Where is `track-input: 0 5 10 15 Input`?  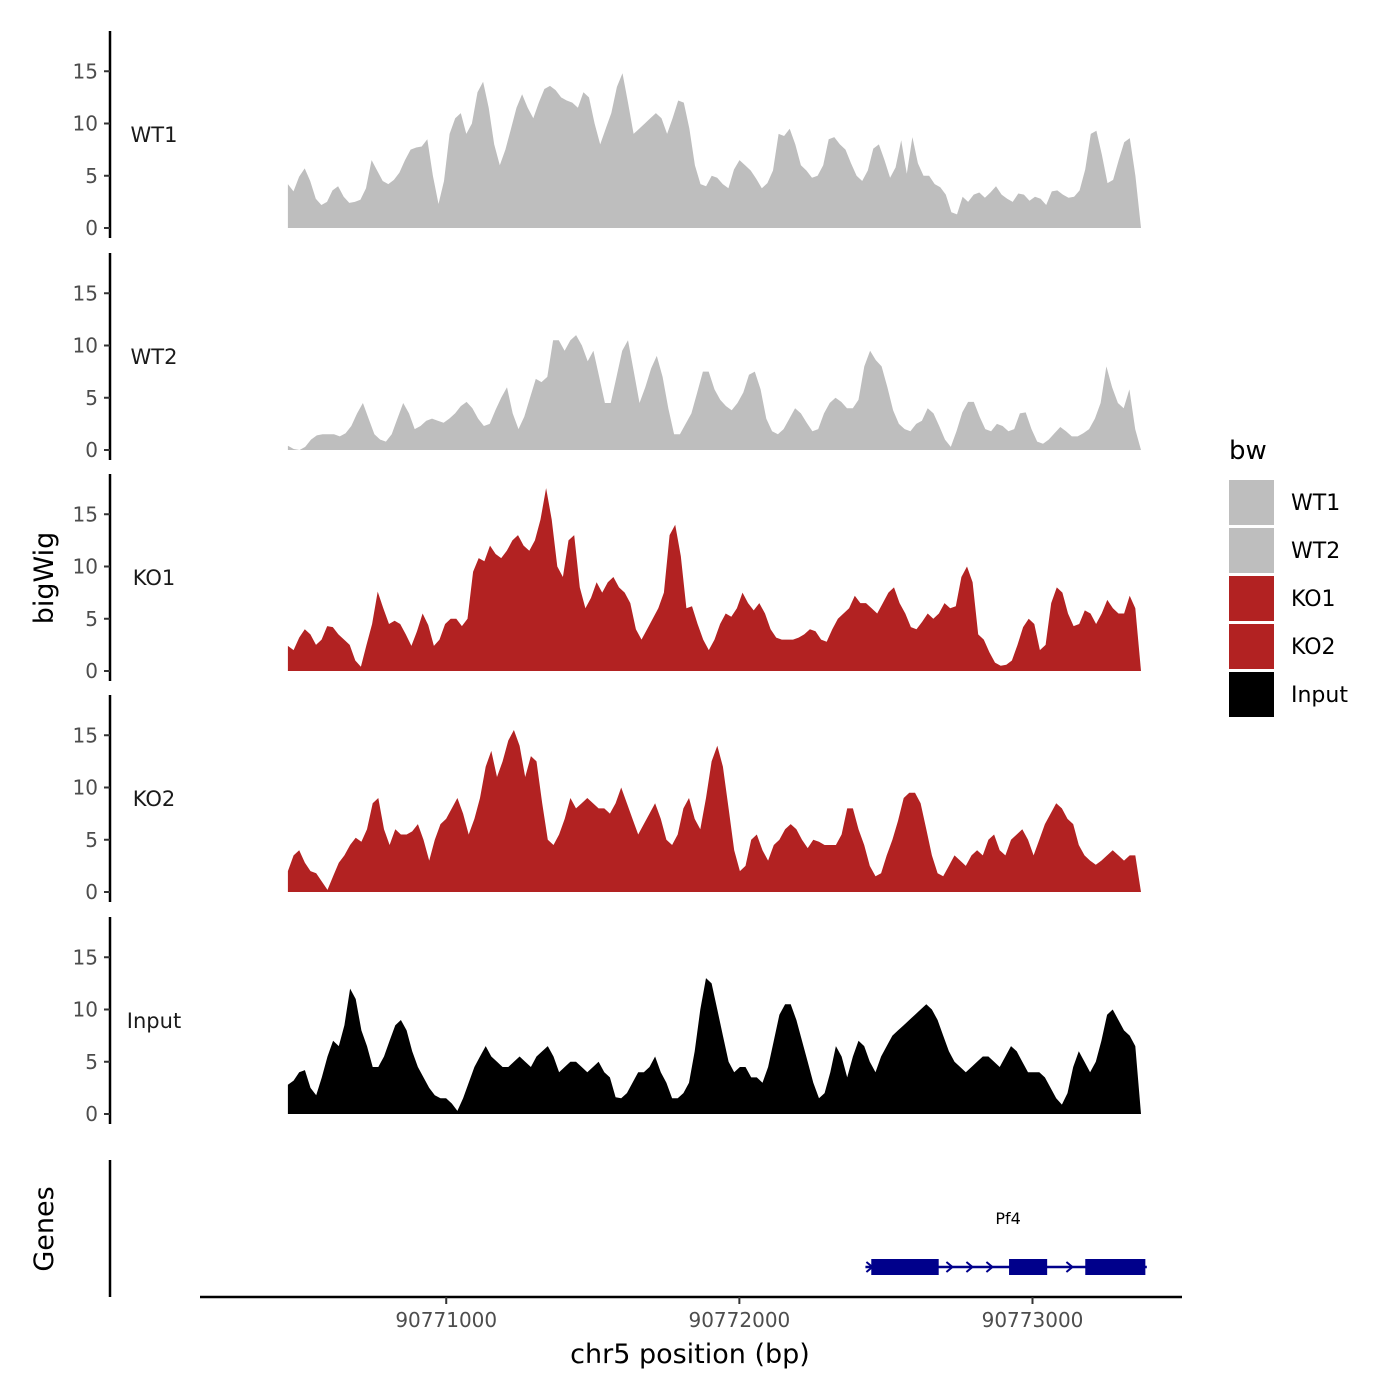
track-input: 0 5 10 15 Input is located at coordinates (607, 1021).